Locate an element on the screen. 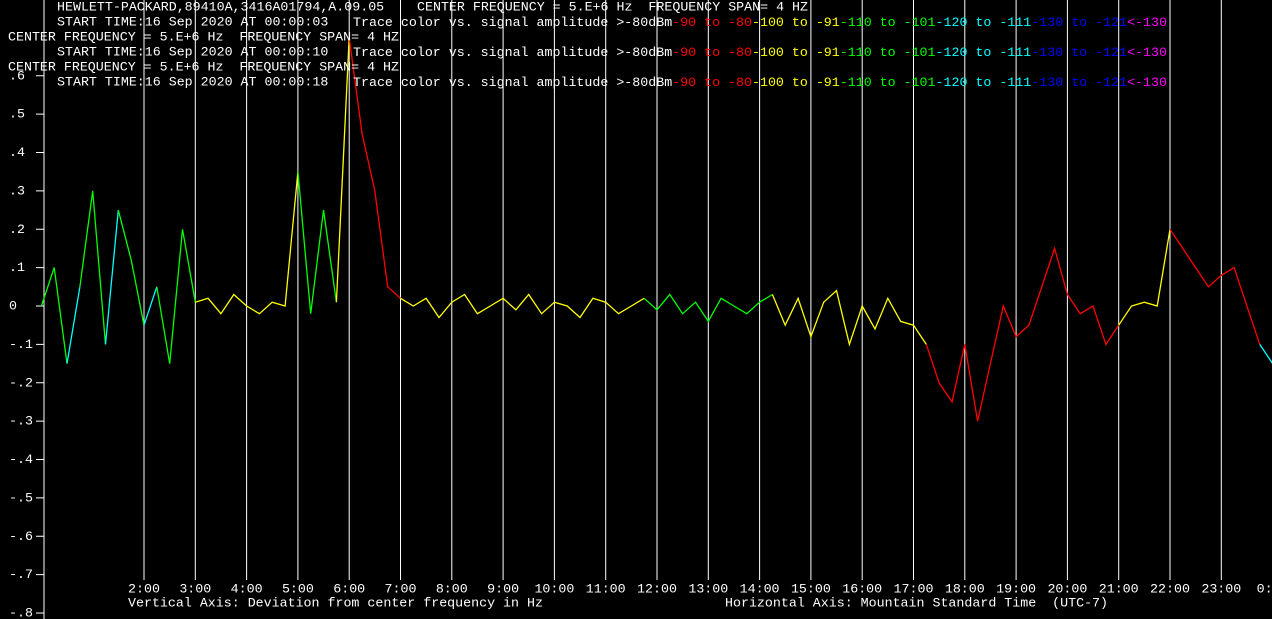  y-tick-label: -.8 is located at coordinates (21, 612).